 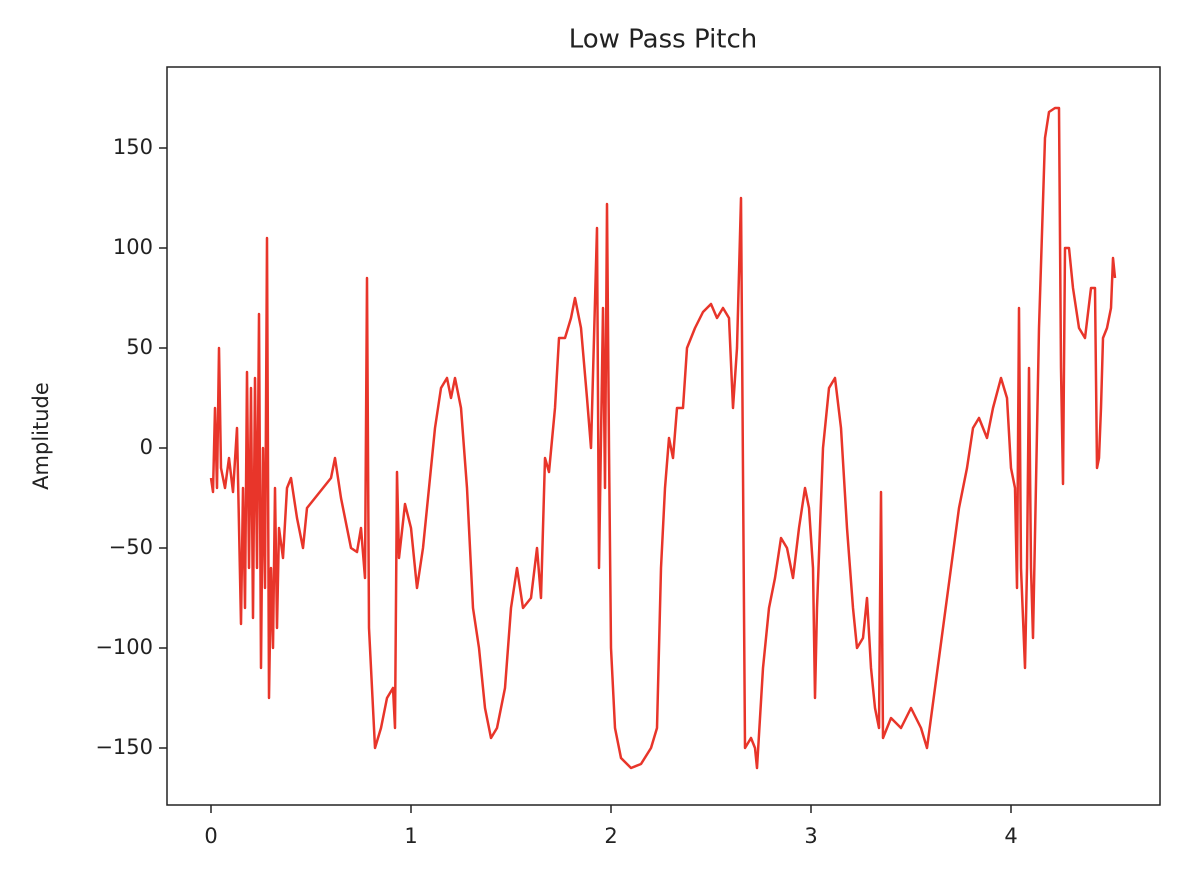 I want to click on chart-title: Low Pass Pitch, so click(x=663, y=40).